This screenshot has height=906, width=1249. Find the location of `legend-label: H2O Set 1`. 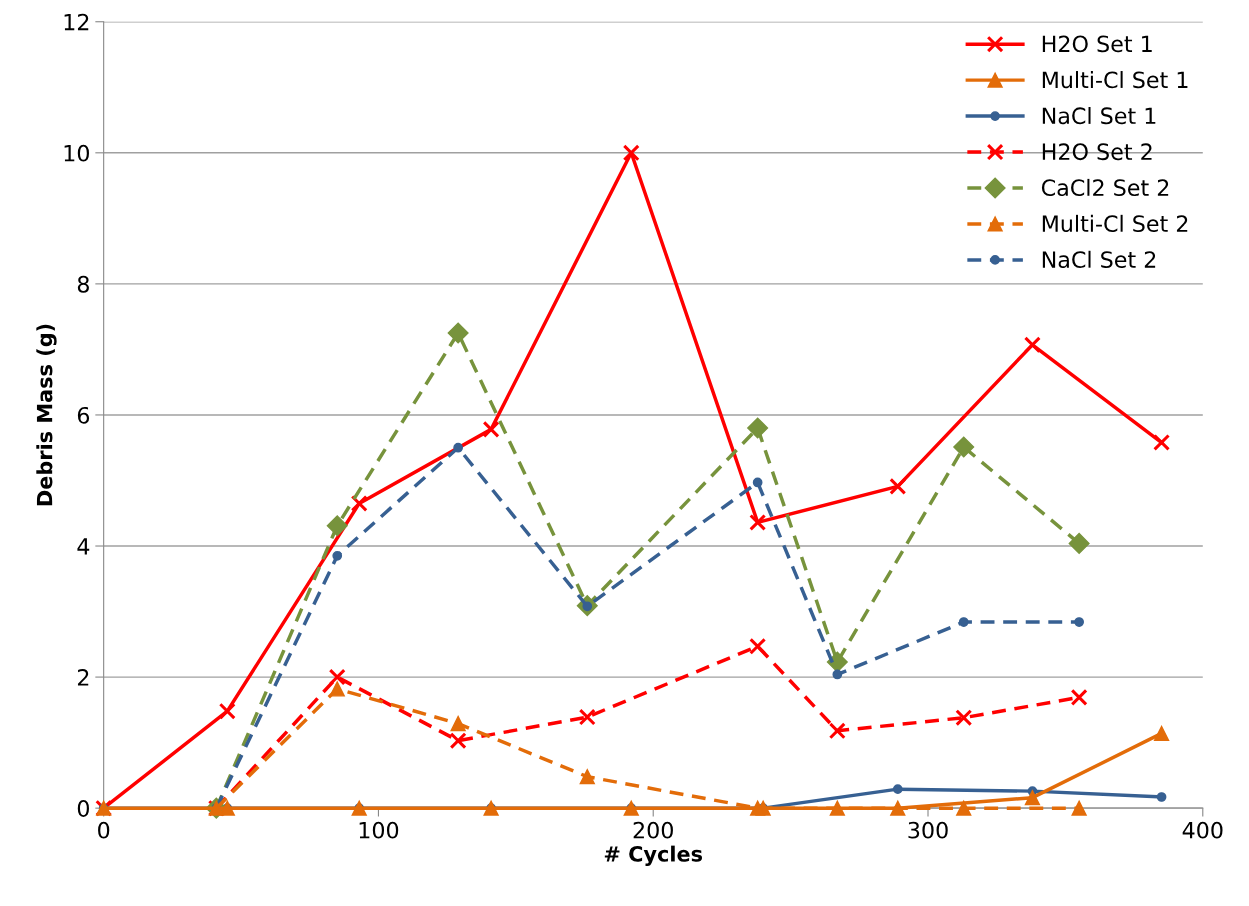

legend-label: H2O Set 1 is located at coordinates (1097, 44).